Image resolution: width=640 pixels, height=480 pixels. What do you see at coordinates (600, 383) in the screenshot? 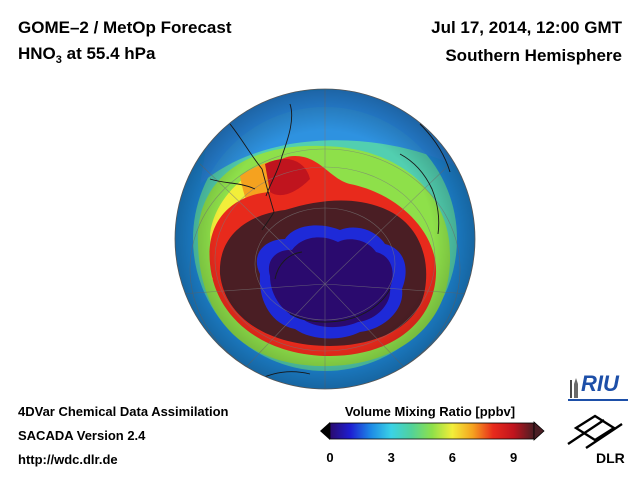
I see `riu-logo-text: RIU` at bounding box center [600, 383].